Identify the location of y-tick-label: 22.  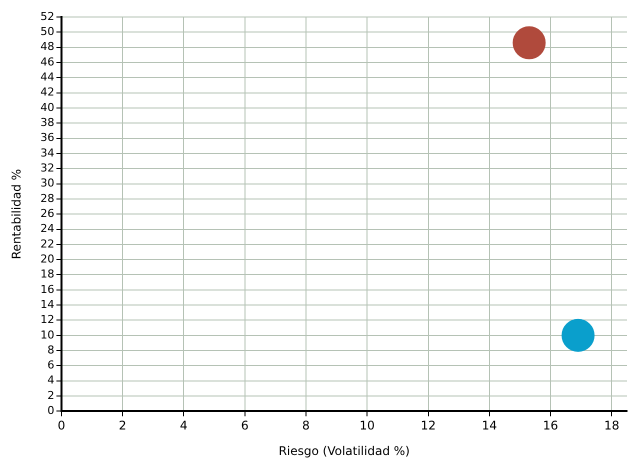
(47, 243).